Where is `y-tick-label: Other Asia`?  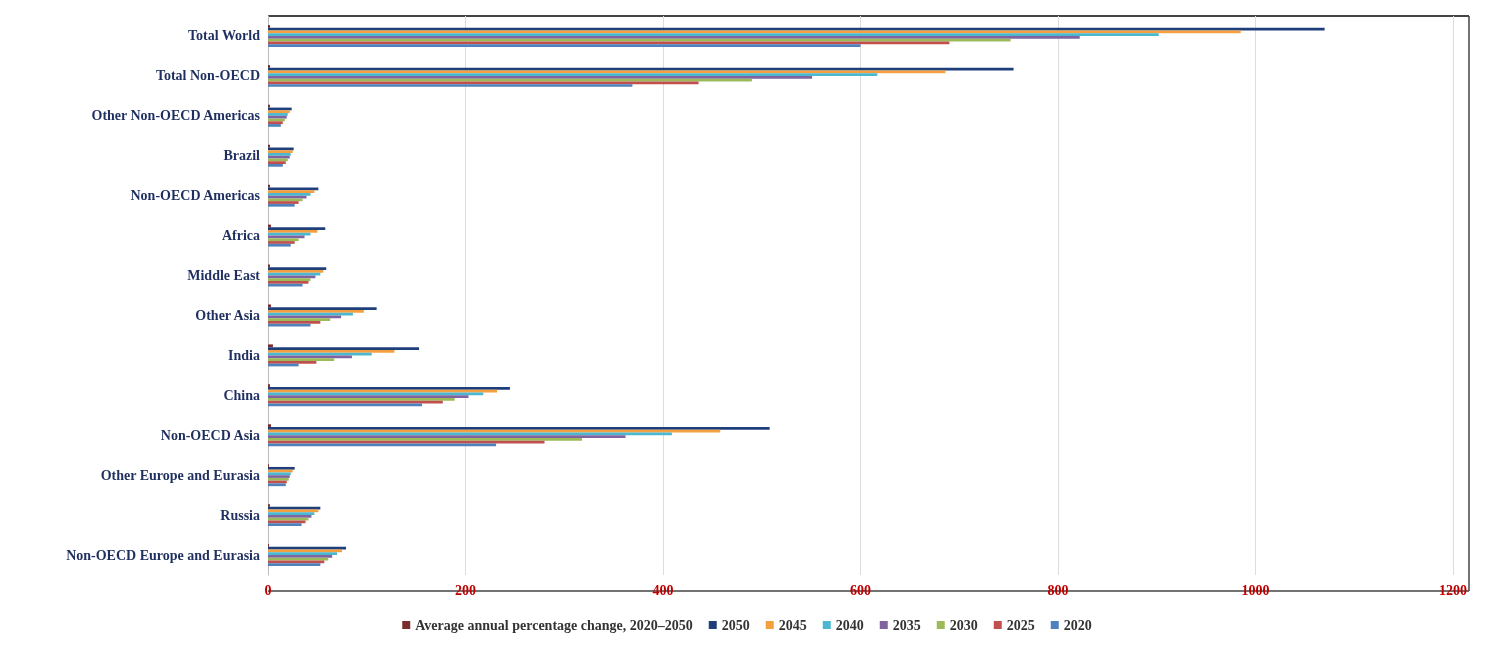 y-tick-label: Other Asia is located at coordinates (227, 315).